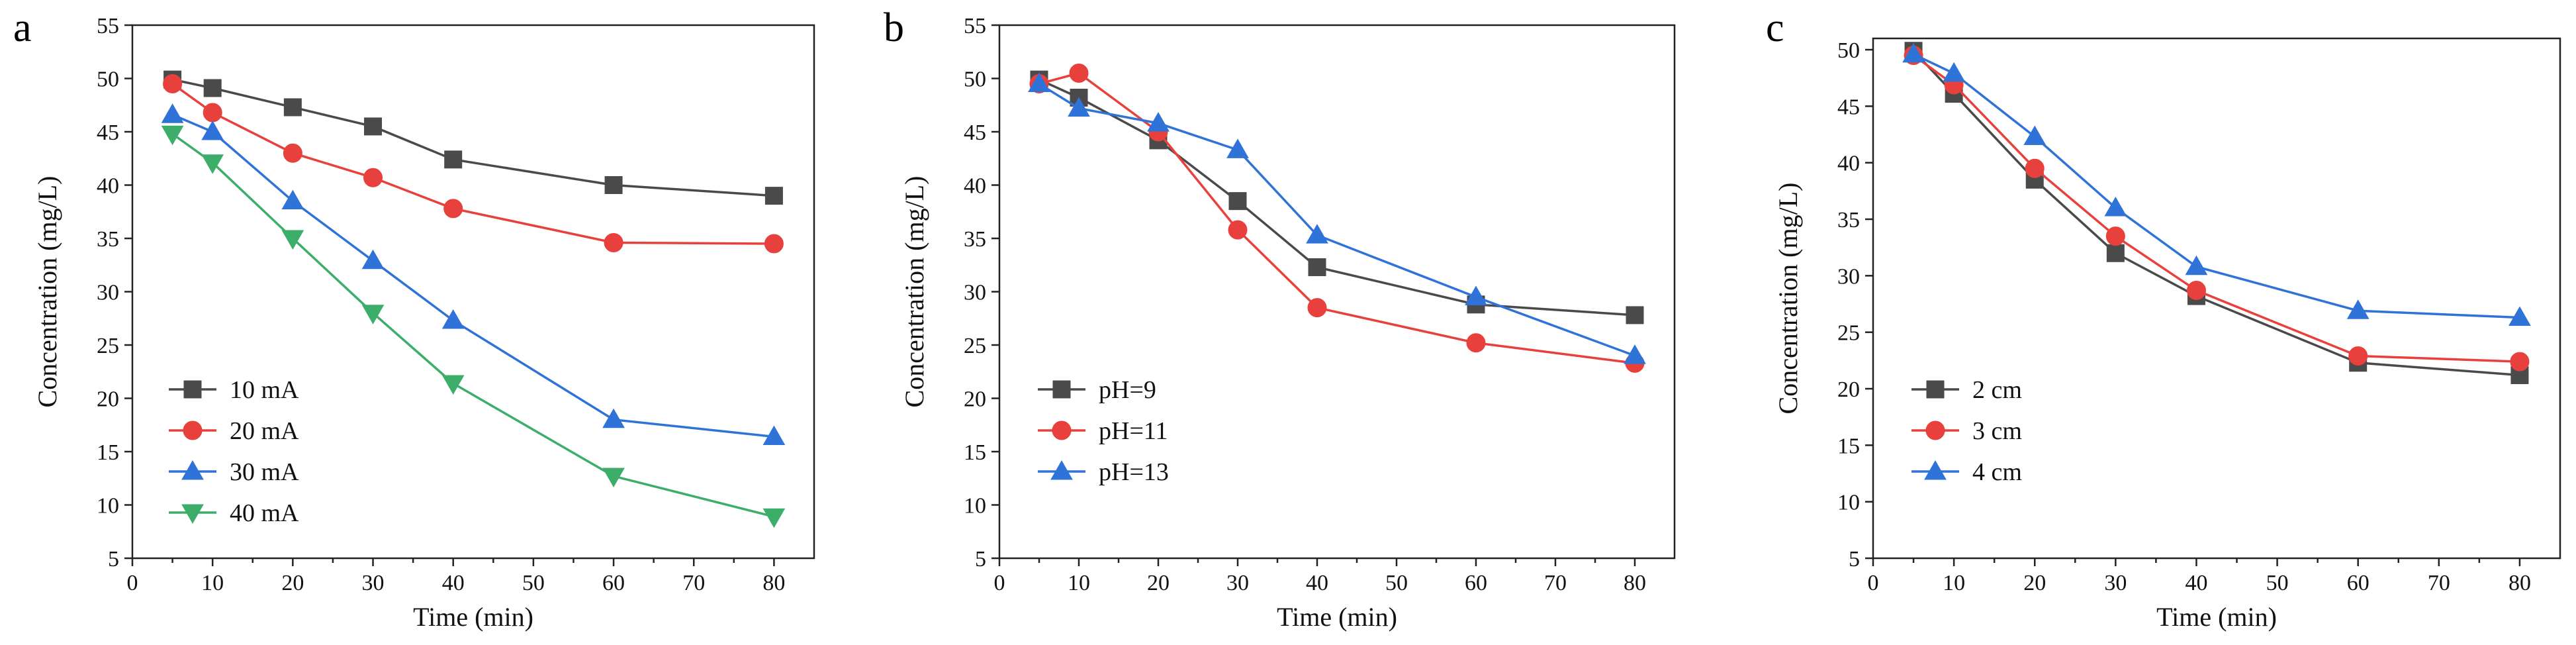 This screenshot has width=2576, height=645. I want to click on series-3-cm, so click(2217, 209).